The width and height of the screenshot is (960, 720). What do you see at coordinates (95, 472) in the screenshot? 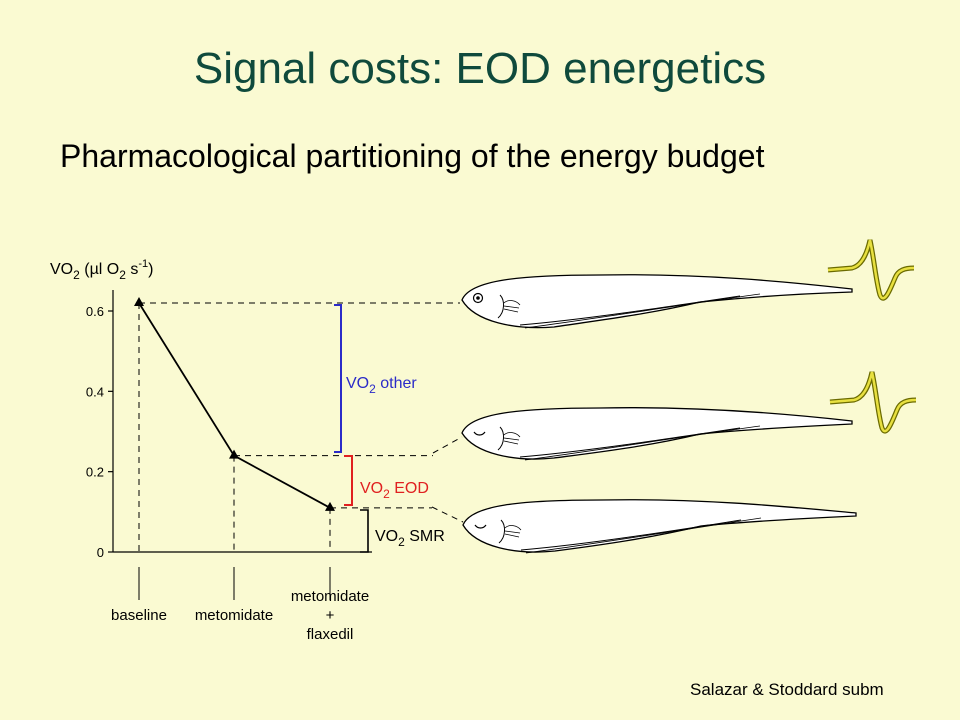
I see `y-tick-label: 0.2` at bounding box center [95, 472].